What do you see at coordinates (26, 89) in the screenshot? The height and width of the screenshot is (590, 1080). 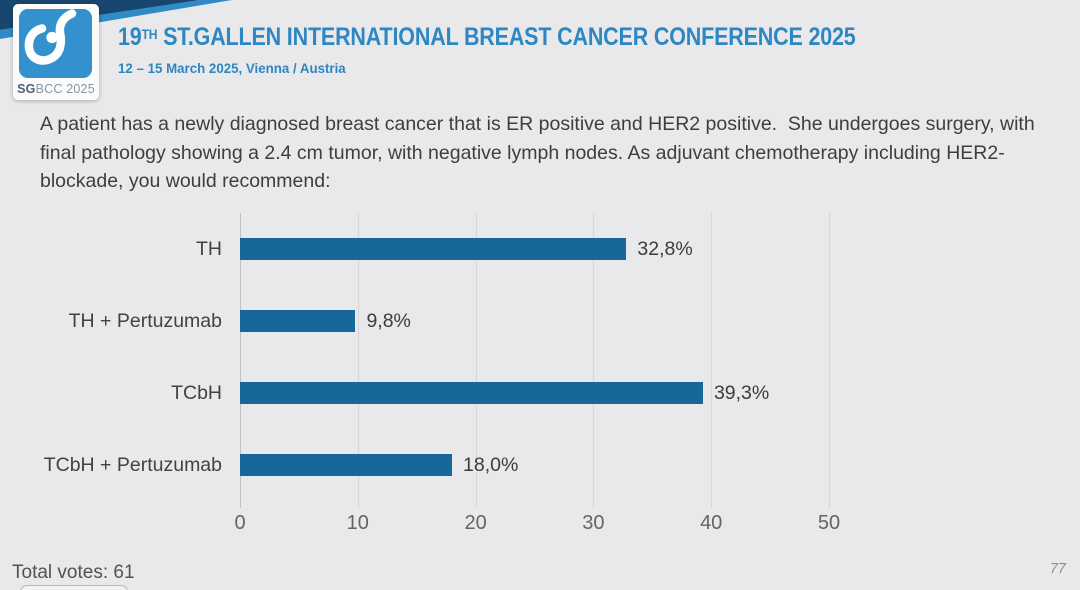 I see `logo-caption-sg: SG` at bounding box center [26, 89].